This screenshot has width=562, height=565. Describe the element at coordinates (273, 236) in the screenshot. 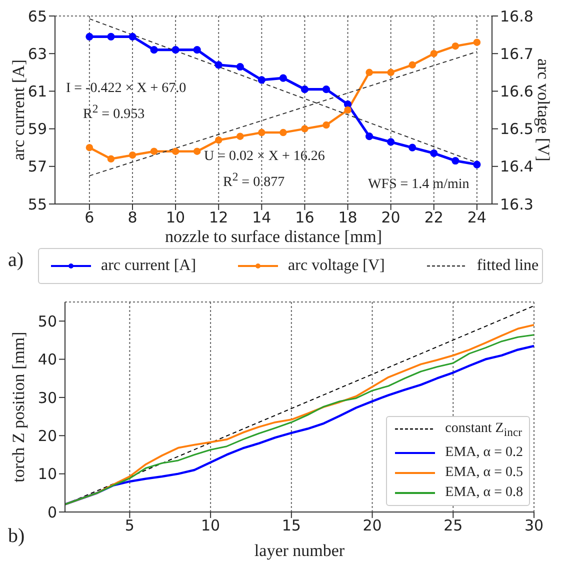

I see `x-axis-title: nozzle to surface distance [mm]` at that location.